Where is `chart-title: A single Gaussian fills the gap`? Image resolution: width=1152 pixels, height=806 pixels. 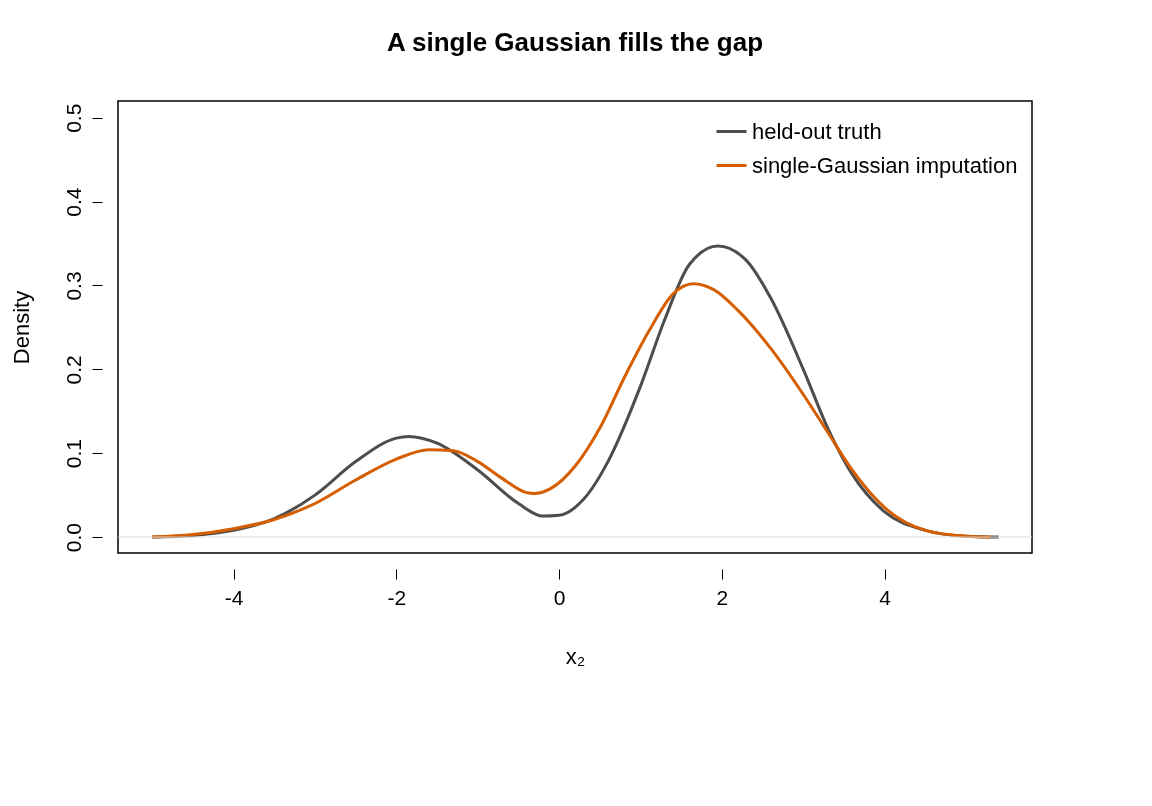
chart-title: A single Gaussian fills the gap is located at coordinates (575, 42).